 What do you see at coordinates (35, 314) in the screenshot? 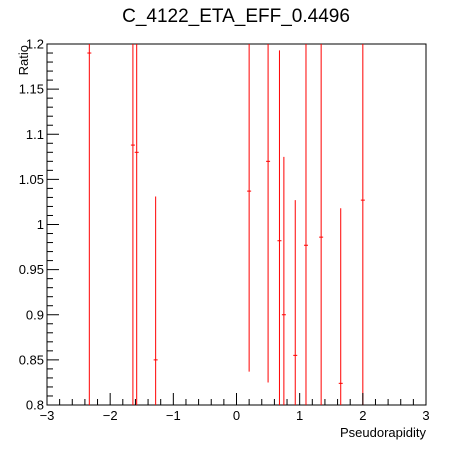
I see `y-tick-label: 0.9` at bounding box center [35, 314].